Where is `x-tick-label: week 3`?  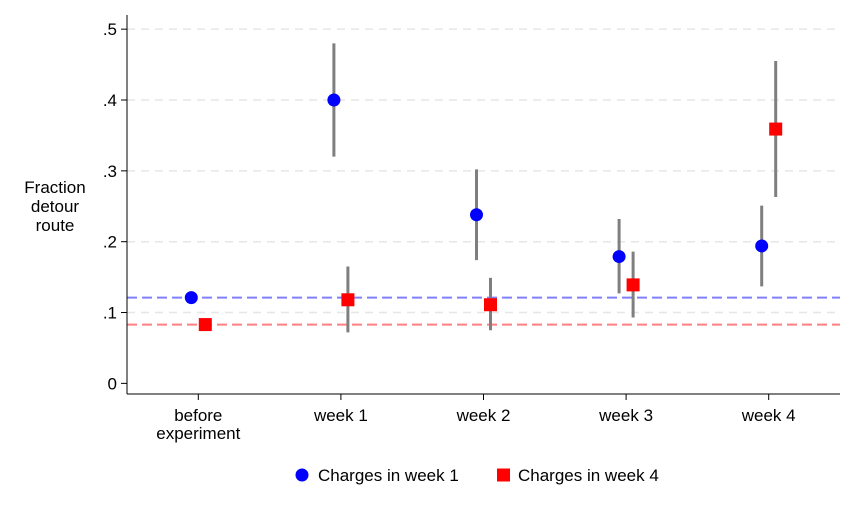
x-tick-label: week 3 is located at coordinates (625, 415).